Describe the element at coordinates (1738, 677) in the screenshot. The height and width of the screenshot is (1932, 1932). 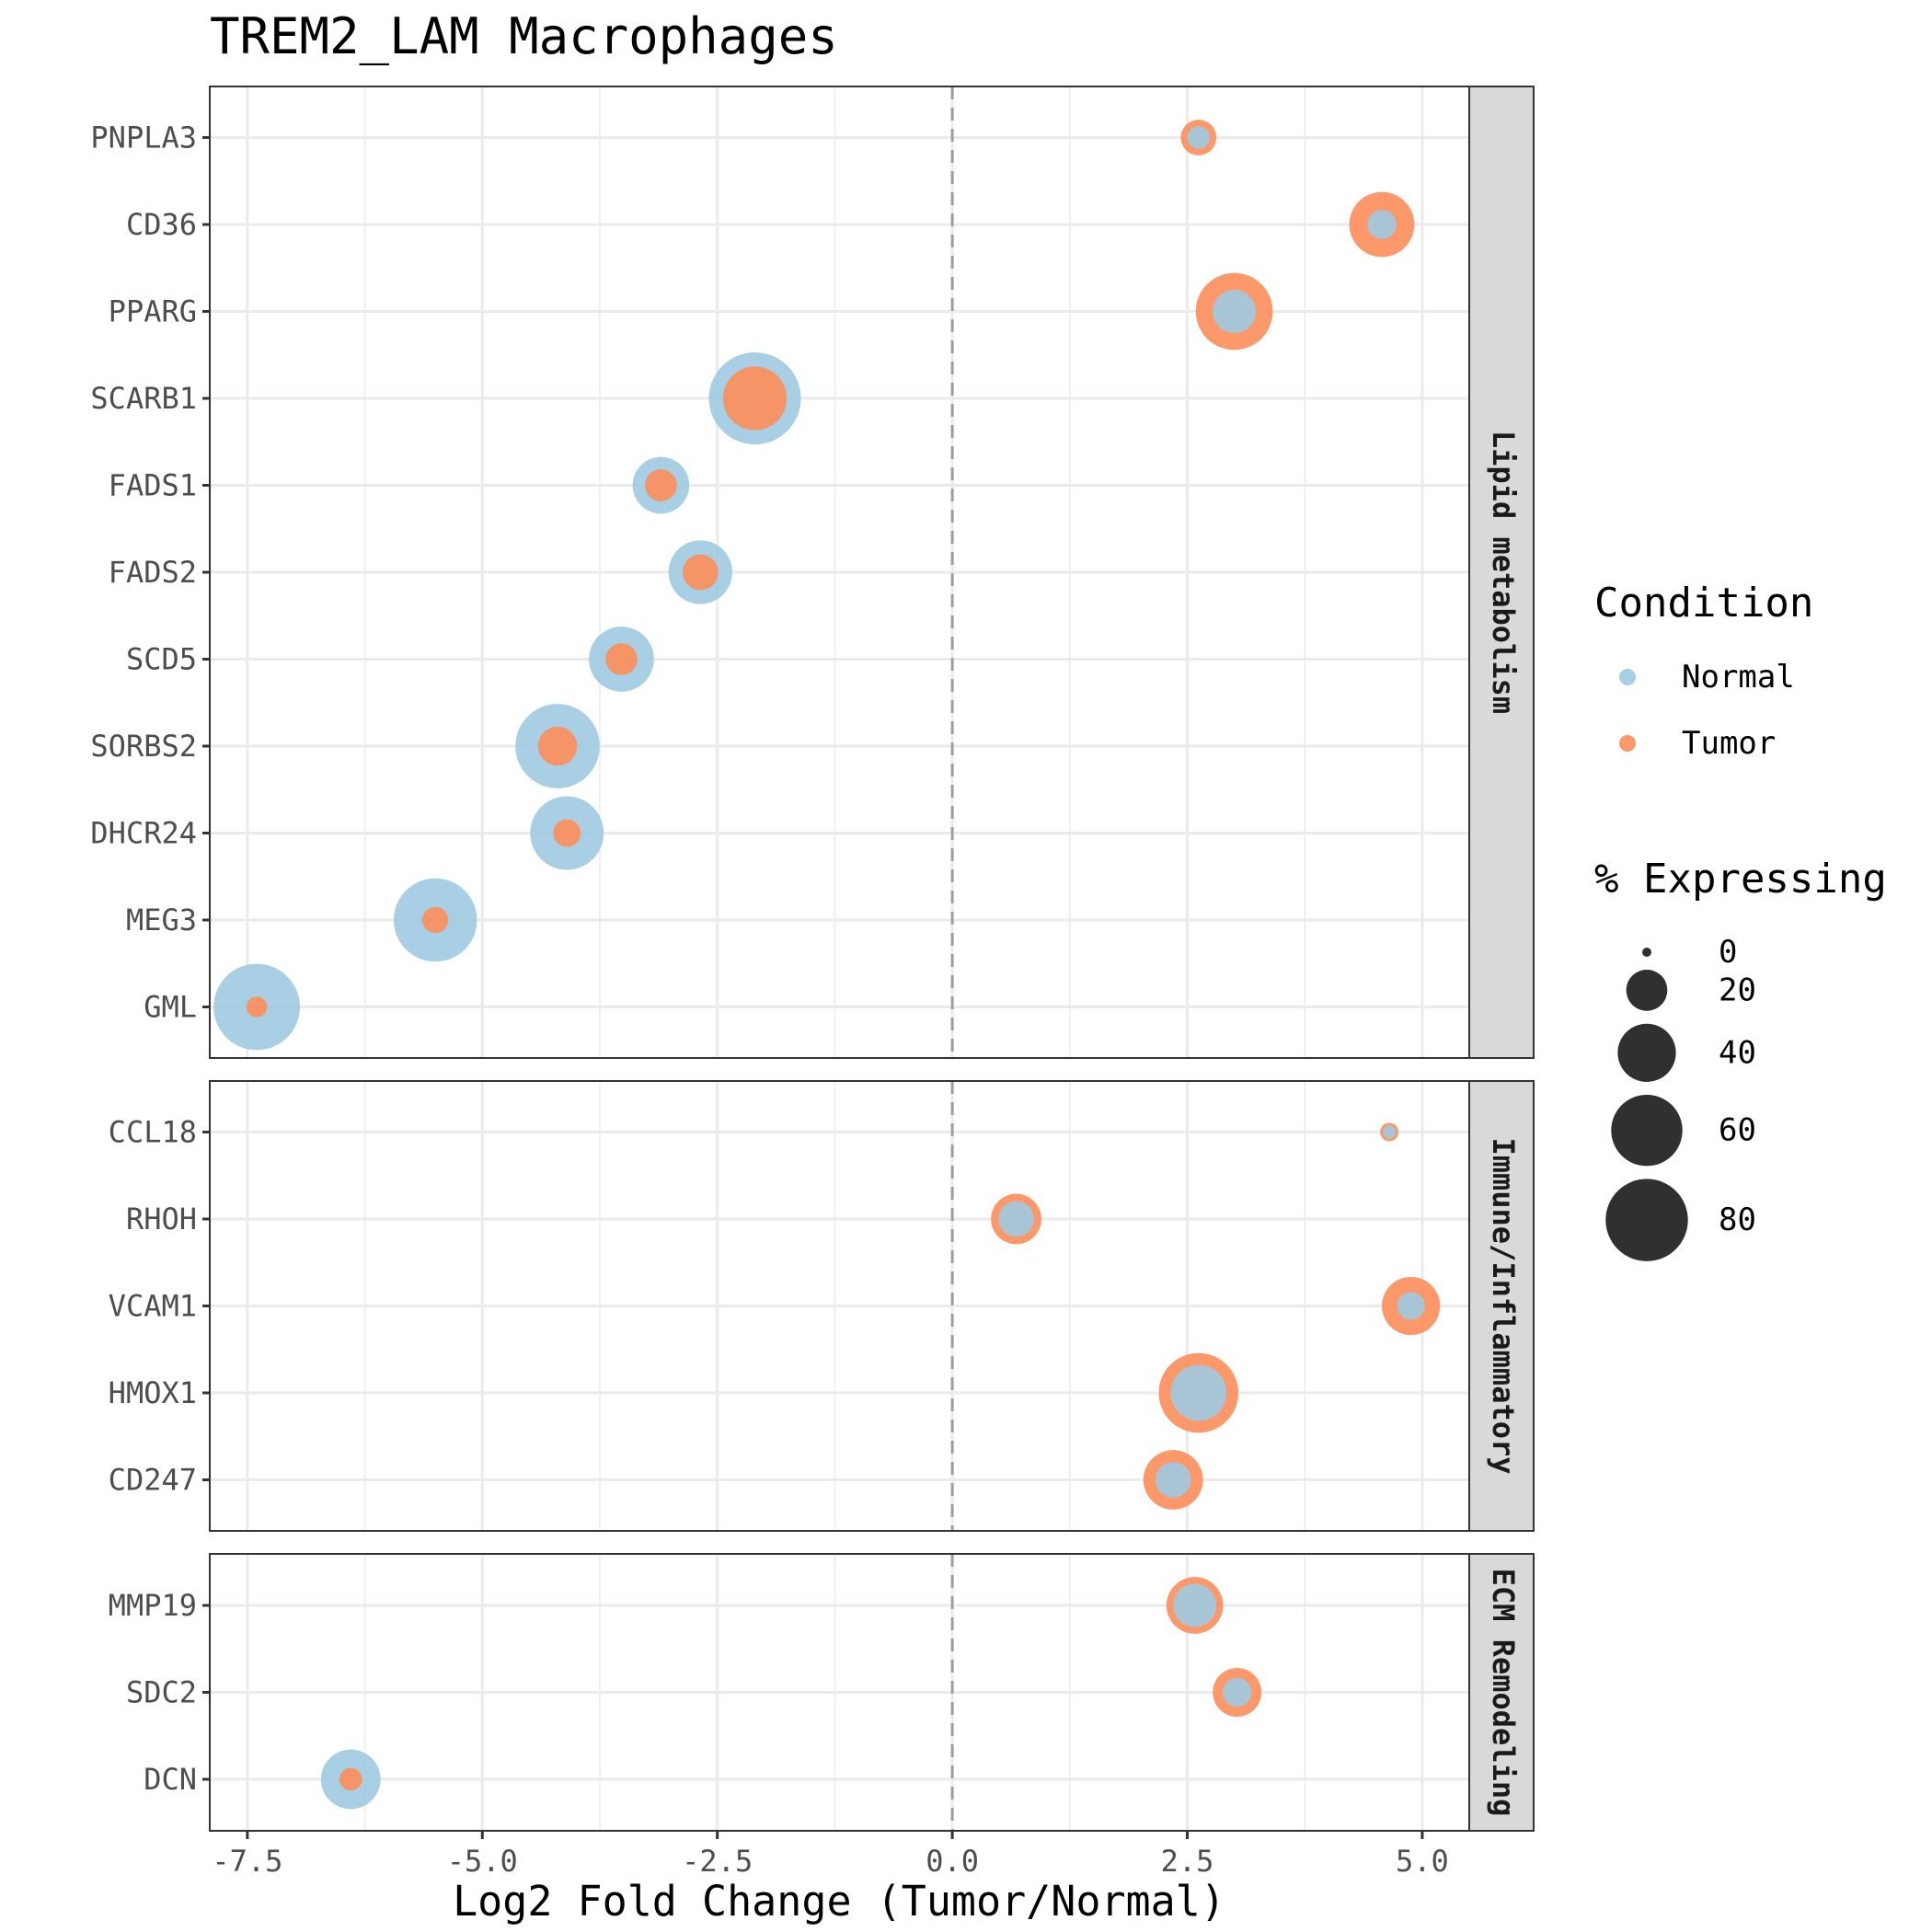
I see `legend-label-normal: Normal` at that location.